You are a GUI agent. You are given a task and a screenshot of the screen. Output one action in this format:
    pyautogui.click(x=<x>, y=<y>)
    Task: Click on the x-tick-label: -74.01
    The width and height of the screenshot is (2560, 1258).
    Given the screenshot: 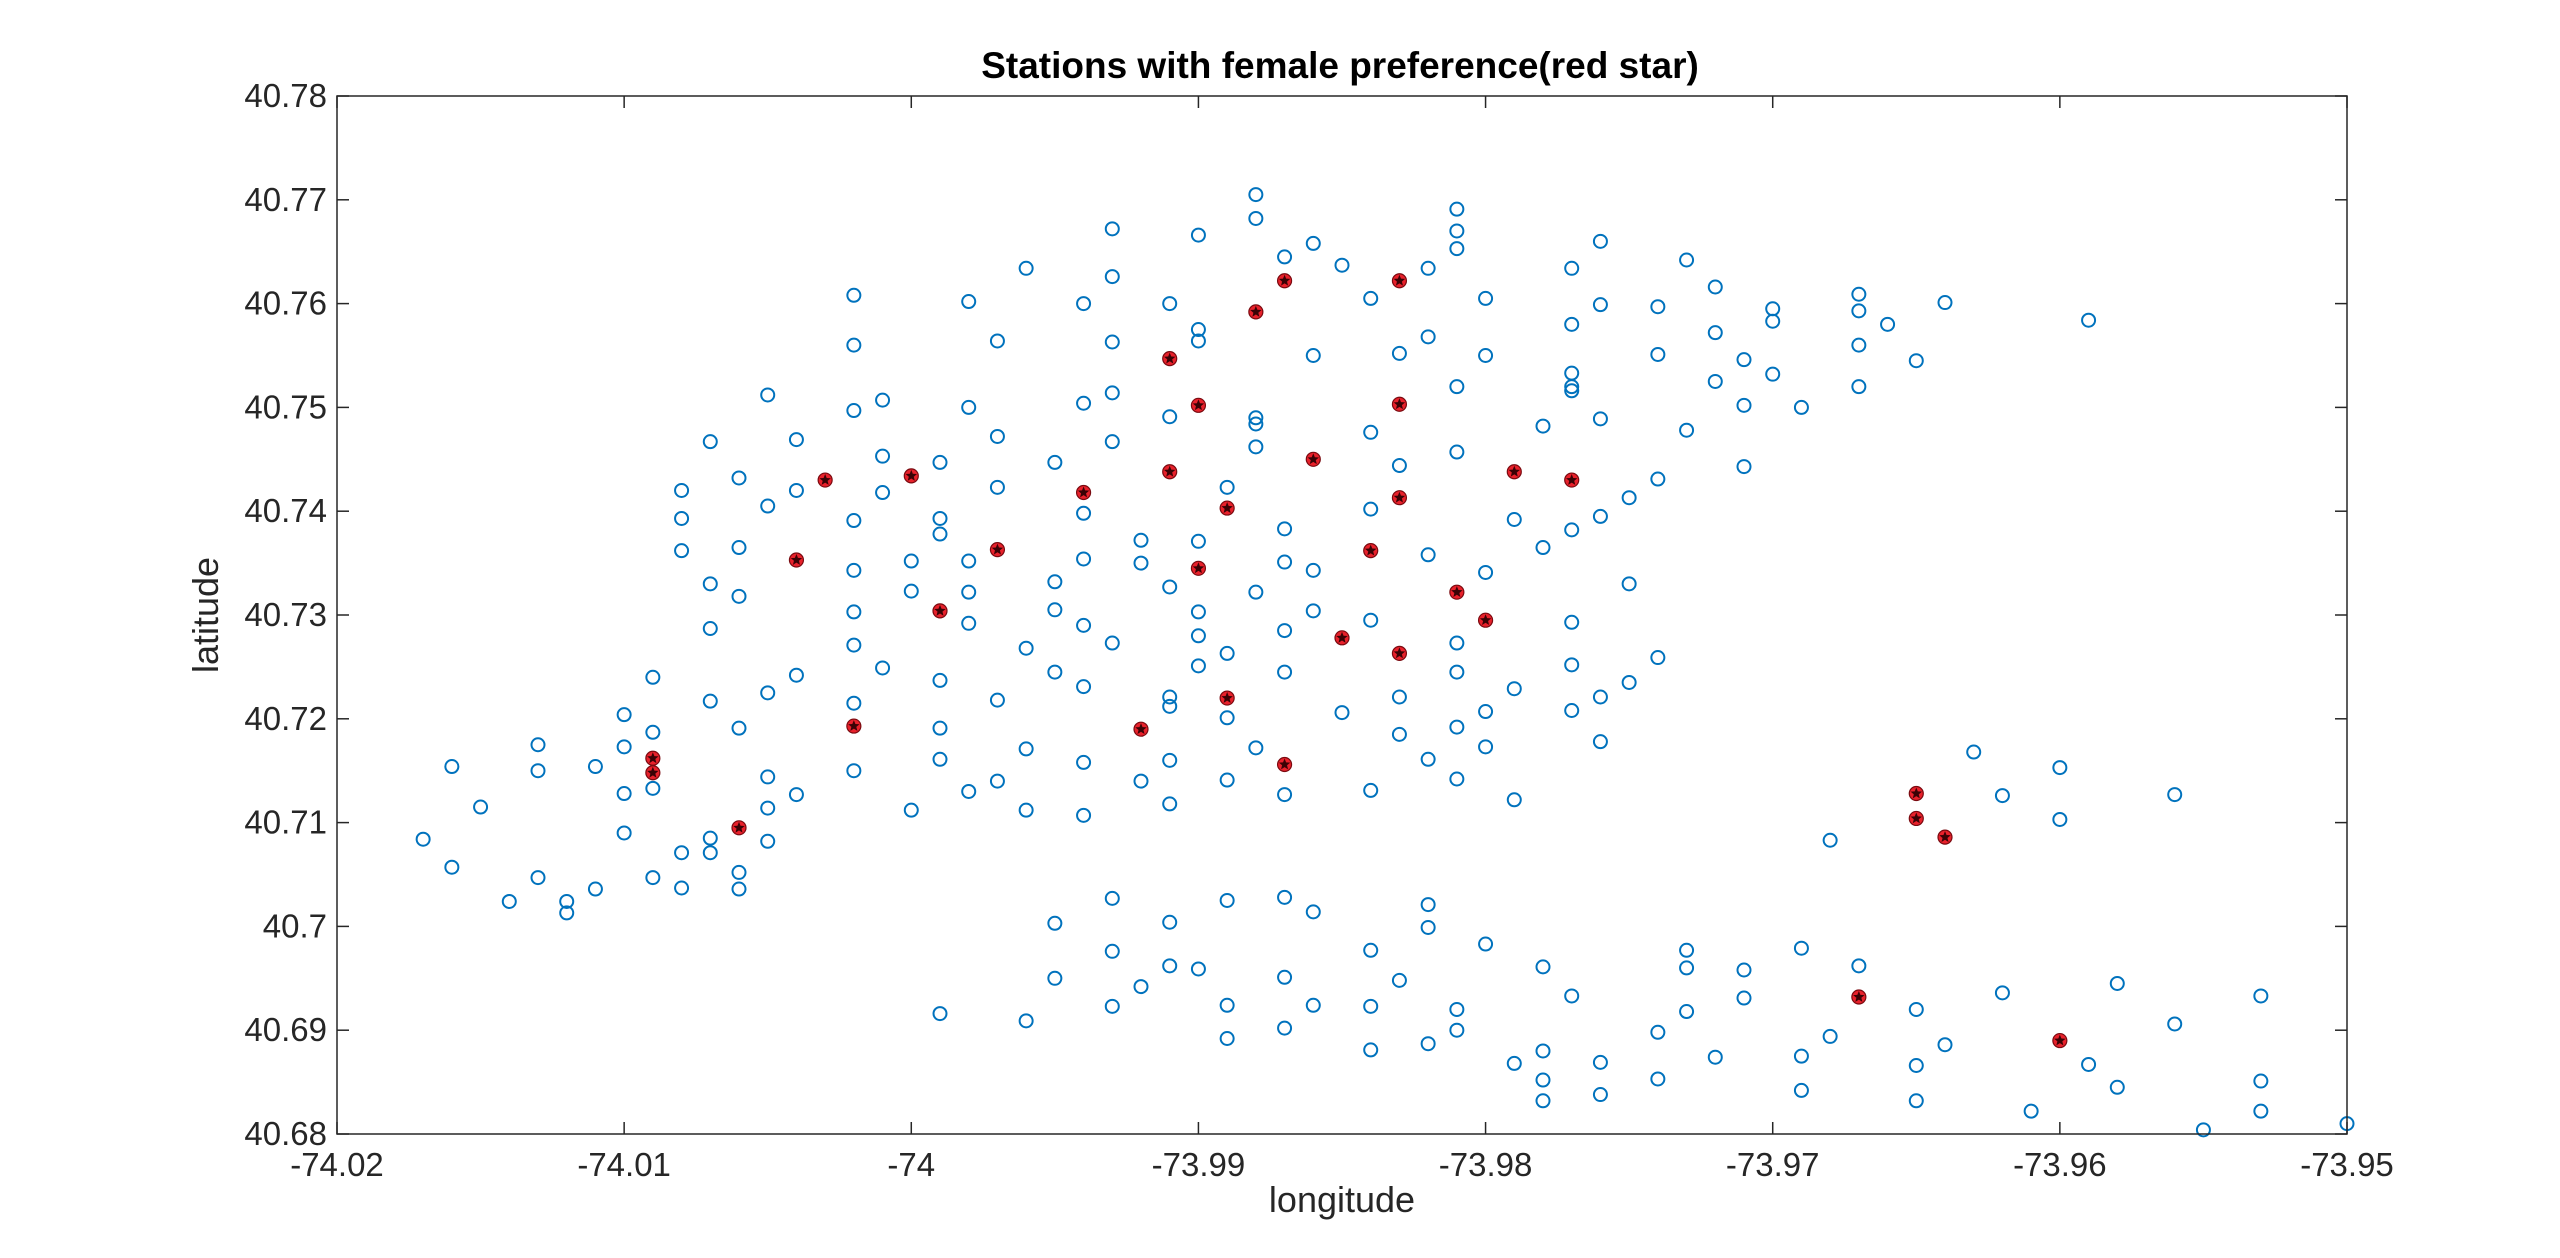 What is the action you would take?
    pyautogui.click(x=624, y=1164)
    